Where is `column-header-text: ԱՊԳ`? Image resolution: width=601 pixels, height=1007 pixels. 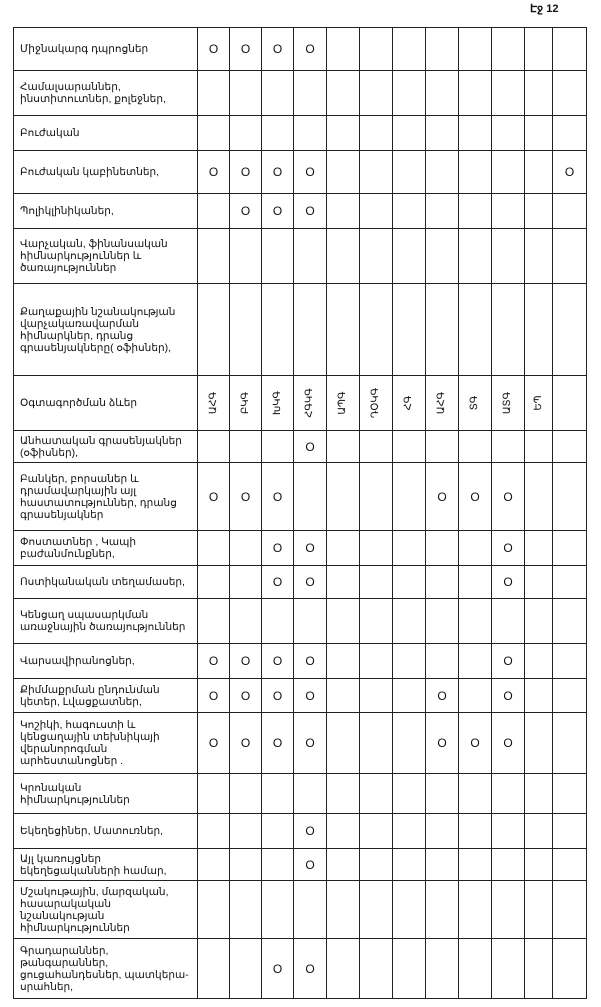
column-header-text: ԱՊԳ is located at coordinates (342, 403).